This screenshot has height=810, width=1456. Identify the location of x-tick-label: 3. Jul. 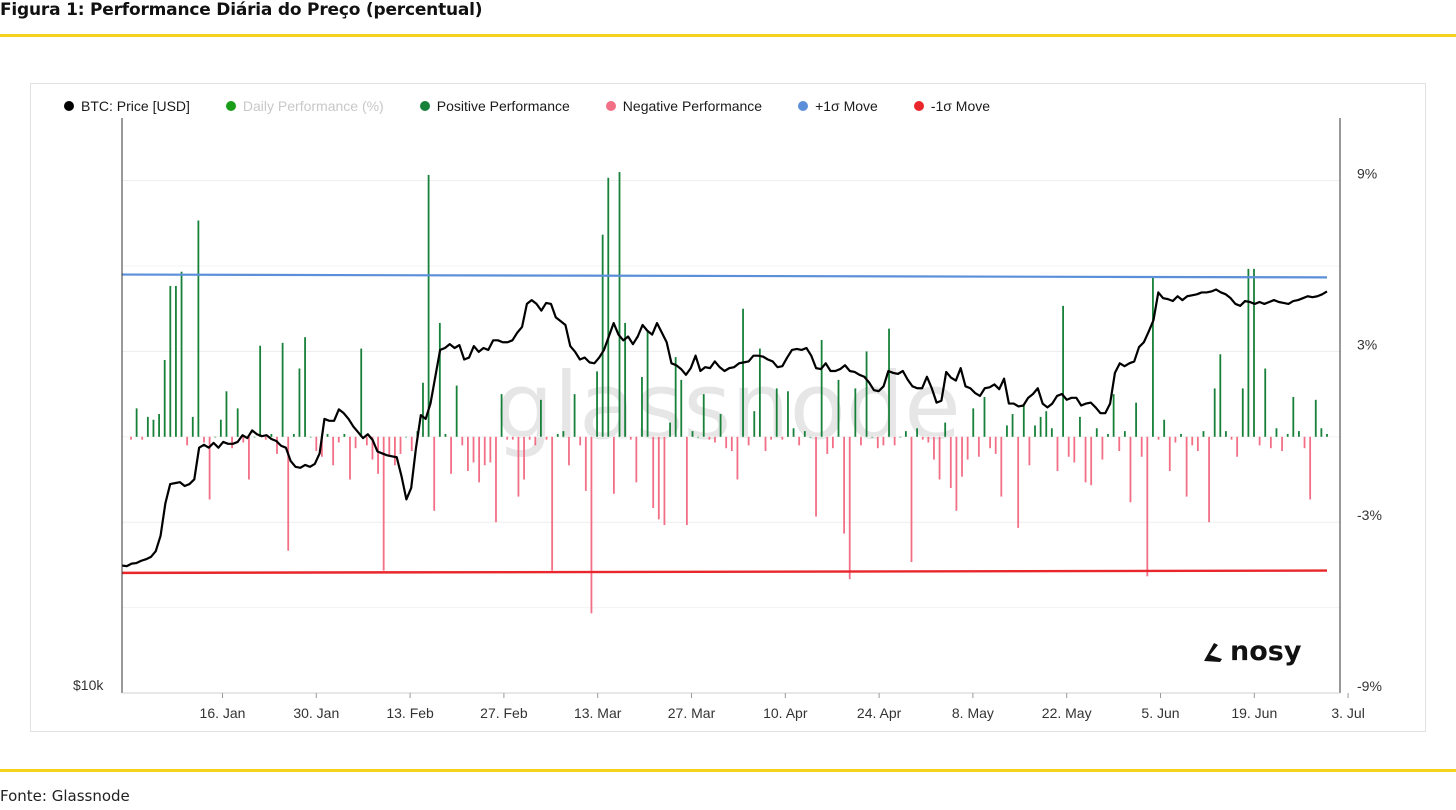
(1347, 713).